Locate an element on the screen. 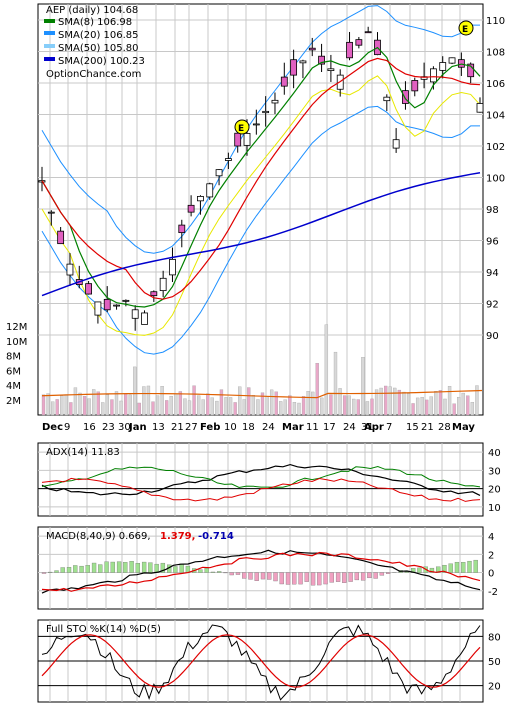 This screenshot has width=526, height=706. sto-axis-tick: 80 is located at coordinates (494, 637).